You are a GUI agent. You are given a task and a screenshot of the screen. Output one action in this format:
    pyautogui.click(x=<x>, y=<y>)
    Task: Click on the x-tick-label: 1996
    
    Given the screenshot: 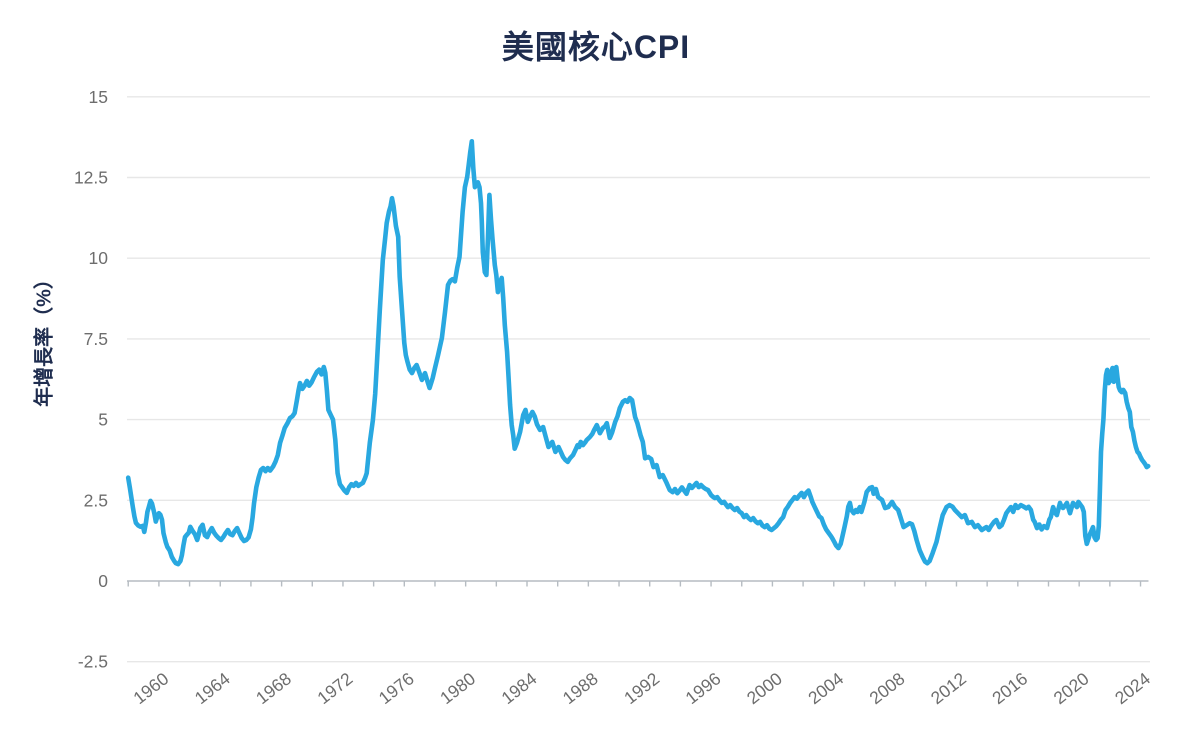 What is the action you would take?
    pyautogui.click(x=703, y=688)
    